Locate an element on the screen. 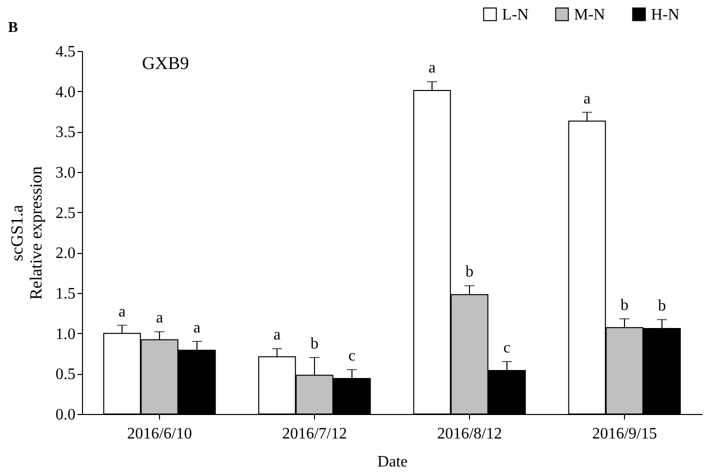 The width and height of the screenshot is (720, 475). y-tick-label: 3.5 is located at coordinates (66, 133).